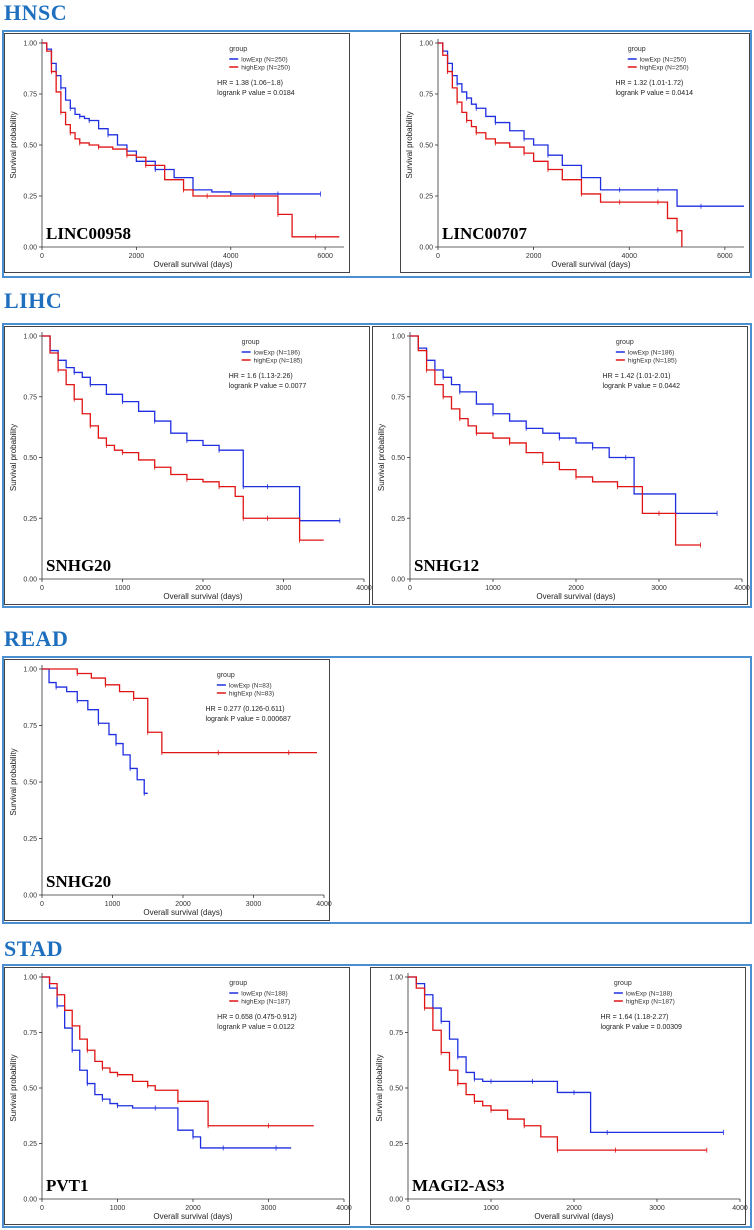 This screenshot has width=754, height=1230. I want to click on chart-6-series-lowExp, so click(566, 1055).